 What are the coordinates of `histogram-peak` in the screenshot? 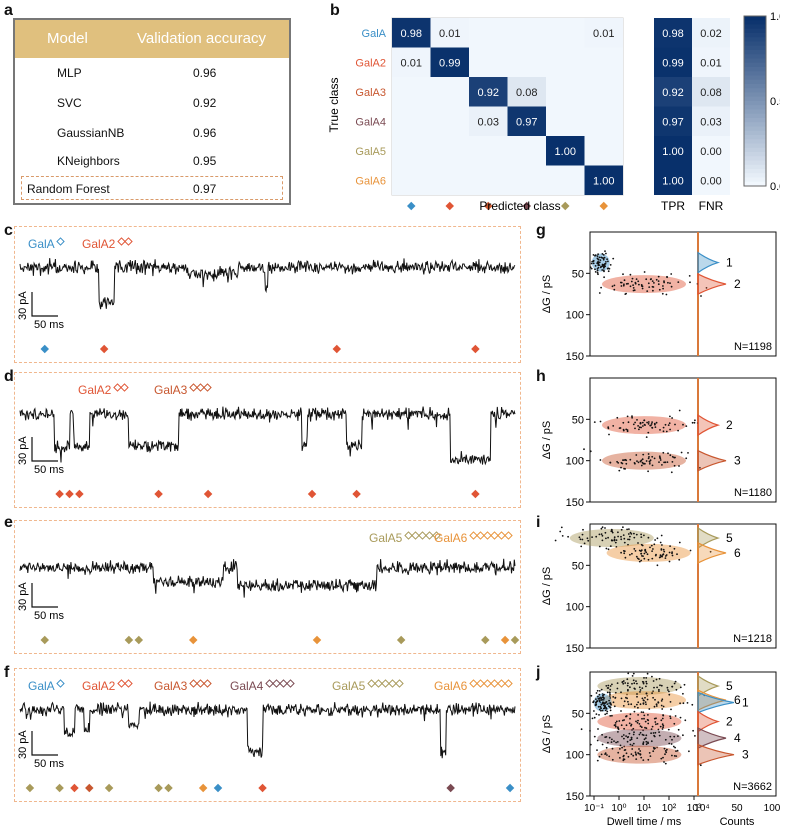 It's located at (709, 538).